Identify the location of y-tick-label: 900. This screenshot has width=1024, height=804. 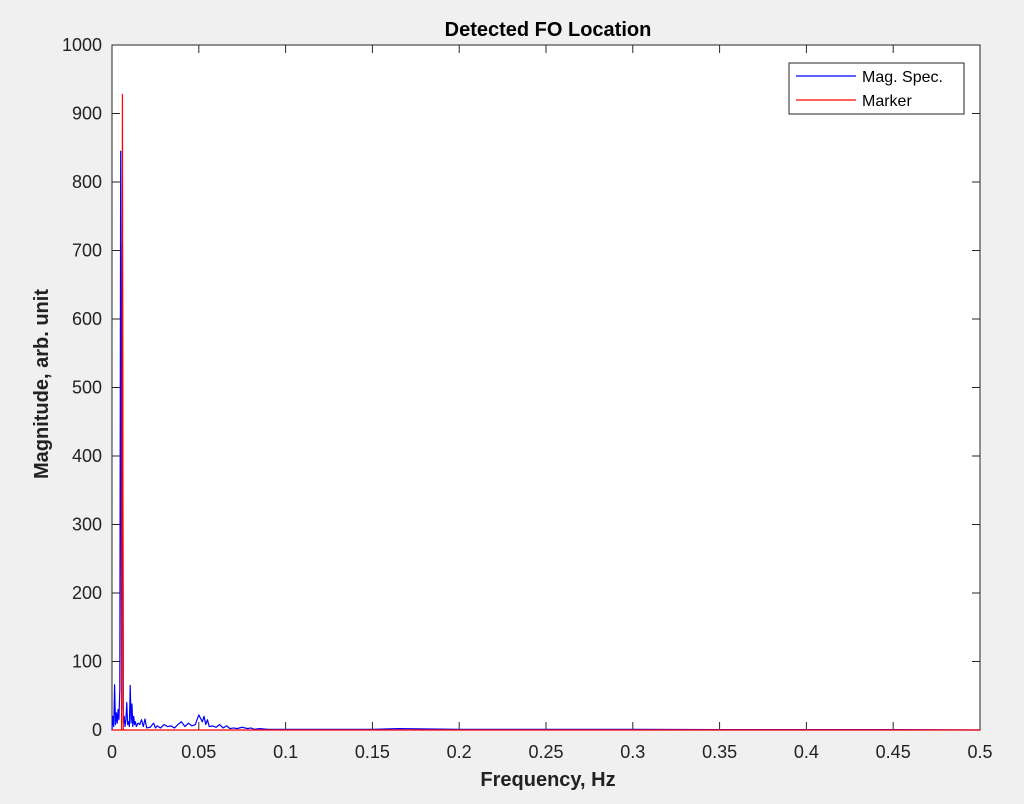
(87, 114).